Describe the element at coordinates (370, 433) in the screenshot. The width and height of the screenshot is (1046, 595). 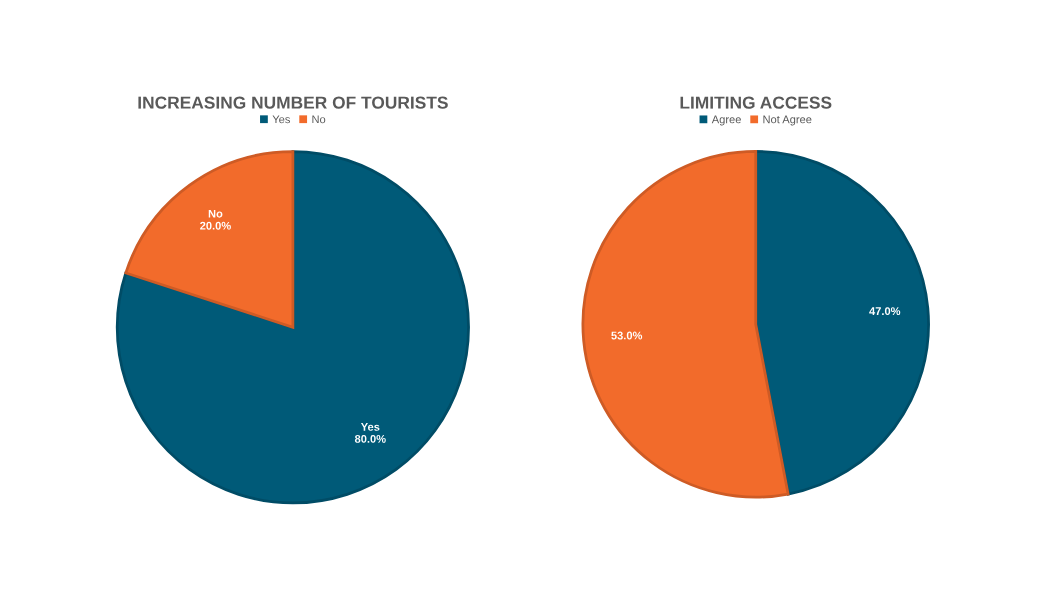
I see `data-label: Yes 80.0%` at that location.